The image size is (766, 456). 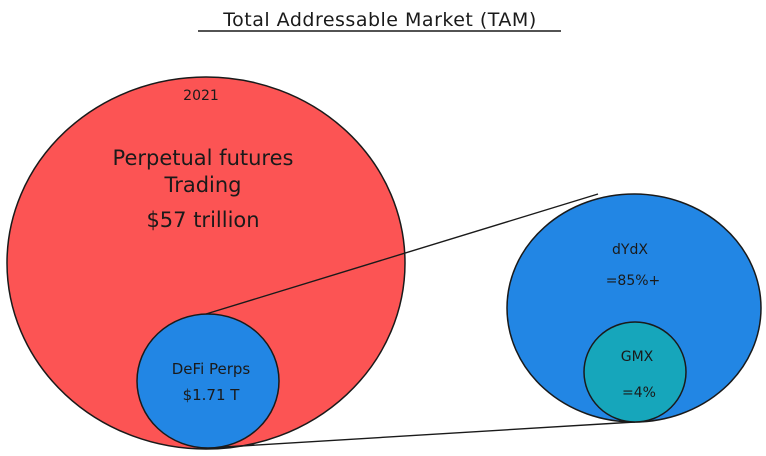 What do you see at coordinates (211, 369) in the screenshot?
I see `defi-perps-label: DeFi Perps` at bounding box center [211, 369].